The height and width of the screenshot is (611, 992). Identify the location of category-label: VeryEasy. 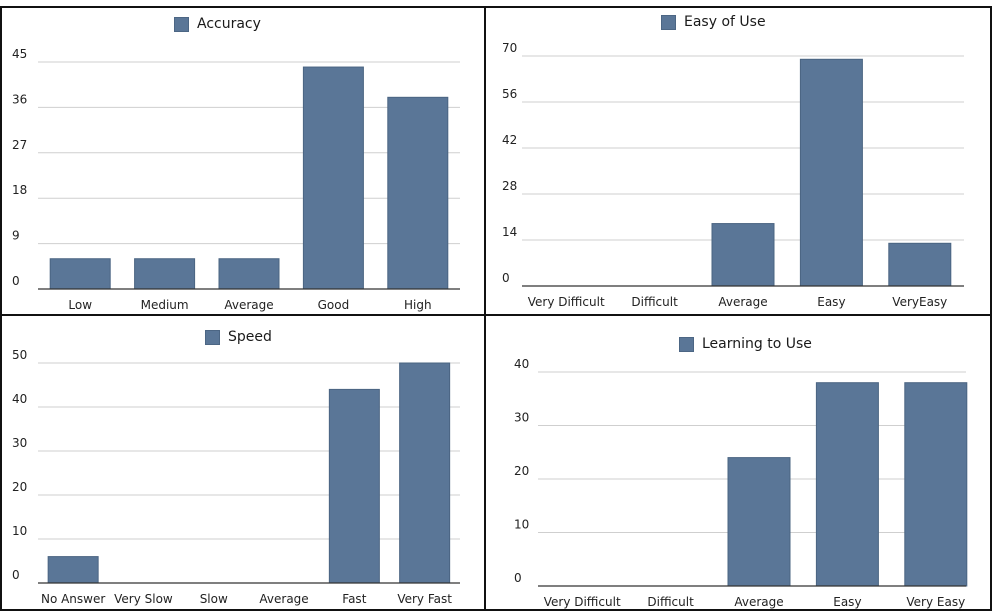
(919, 302).